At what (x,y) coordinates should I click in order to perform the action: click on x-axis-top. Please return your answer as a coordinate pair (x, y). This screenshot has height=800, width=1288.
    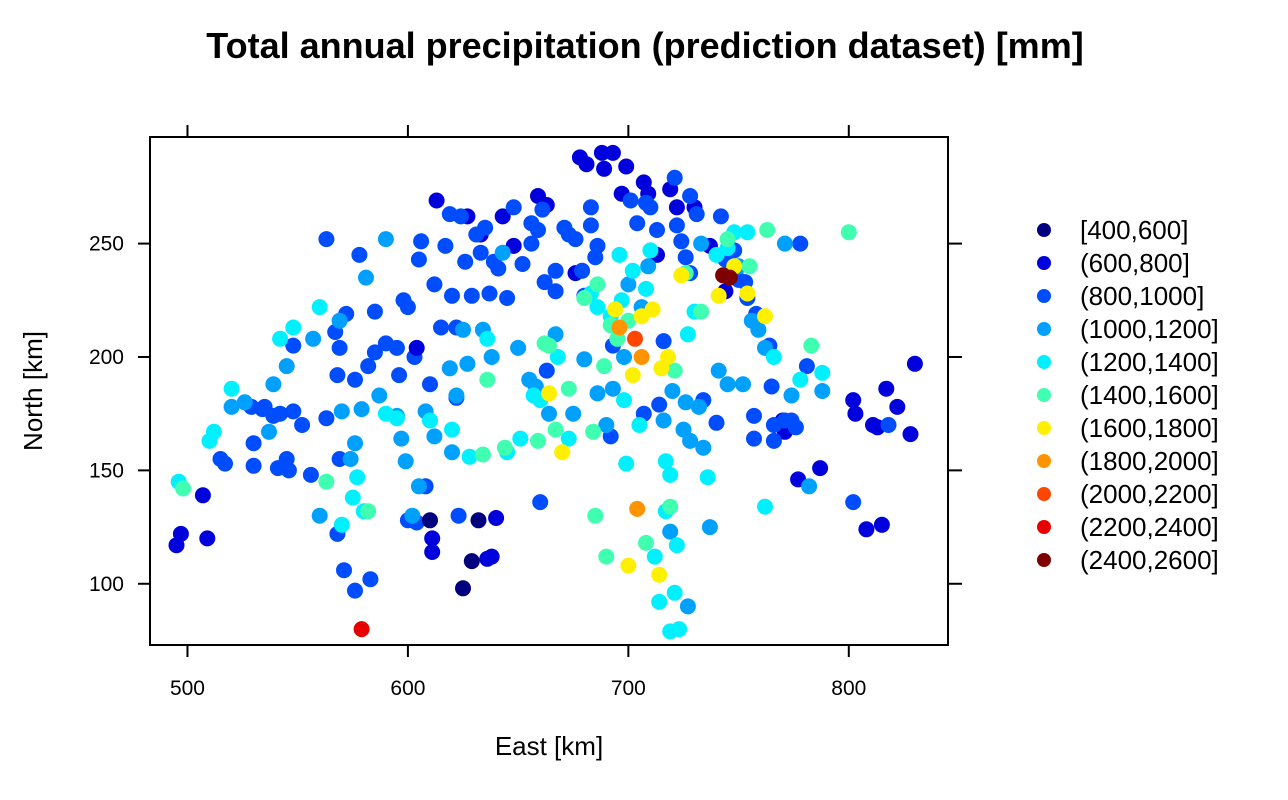
    Looking at the image, I should click on (518, 131).